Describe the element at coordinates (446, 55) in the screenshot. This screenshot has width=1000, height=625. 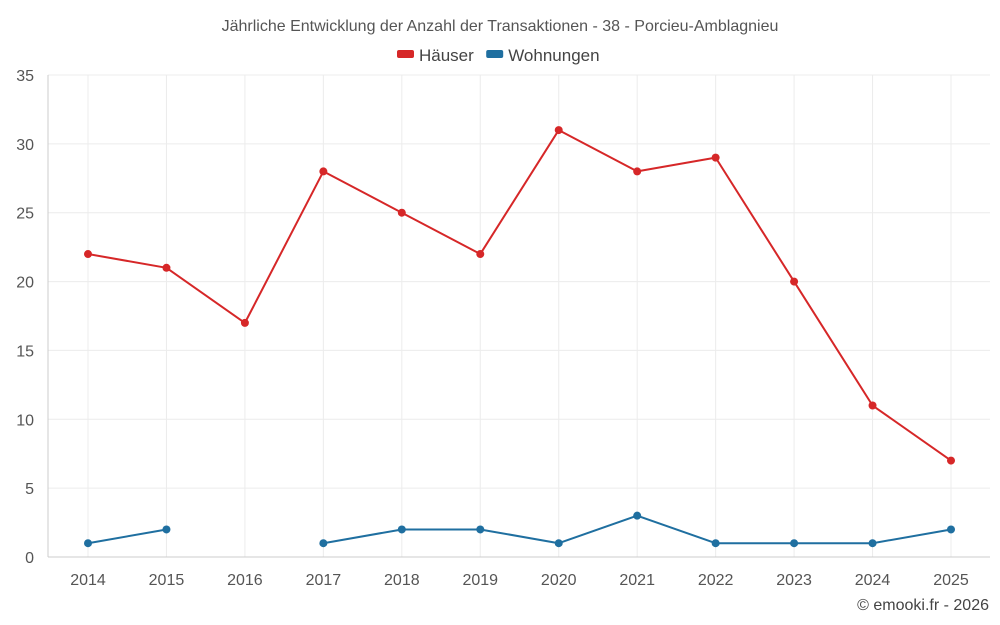
I see `legend-label: Häuser` at that location.